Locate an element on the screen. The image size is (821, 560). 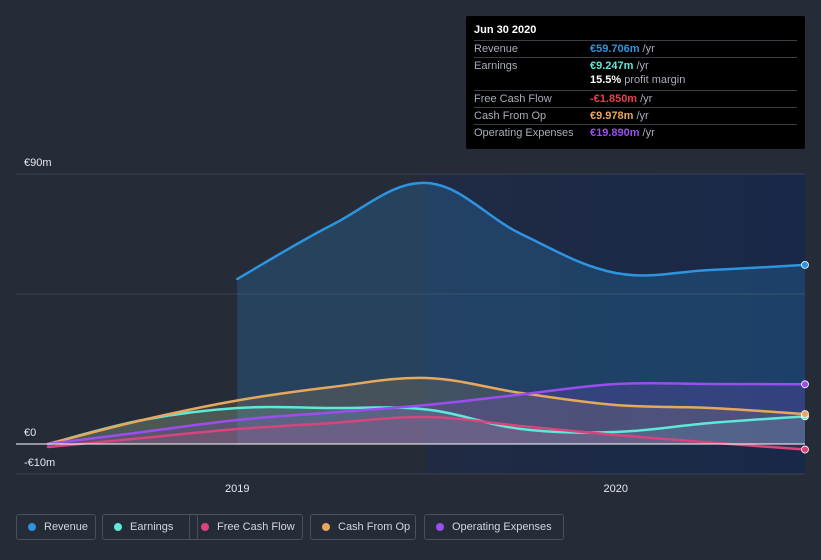
tooltip-row-free-cash-flow: Free Cash Flow -€1.850m/yr is located at coordinates (635, 99).